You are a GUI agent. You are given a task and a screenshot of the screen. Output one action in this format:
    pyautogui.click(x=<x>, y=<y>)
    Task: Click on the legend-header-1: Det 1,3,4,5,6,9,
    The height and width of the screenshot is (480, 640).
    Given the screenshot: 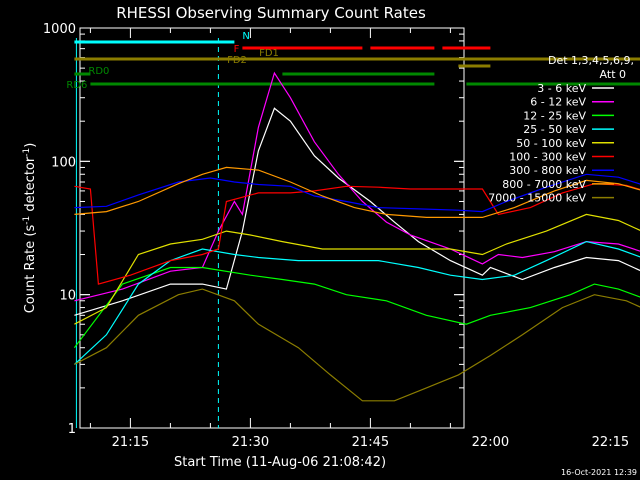 What is the action you would take?
    pyautogui.click(x=591, y=60)
    